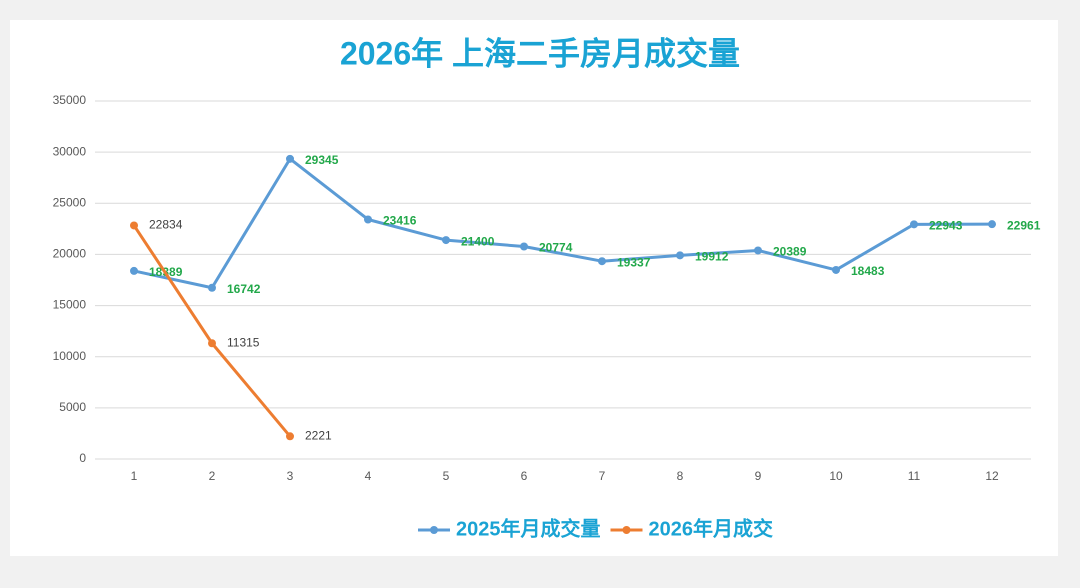  Describe the element at coordinates (868, 271) in the screenshot. I see `data-label: 18483` at that location.